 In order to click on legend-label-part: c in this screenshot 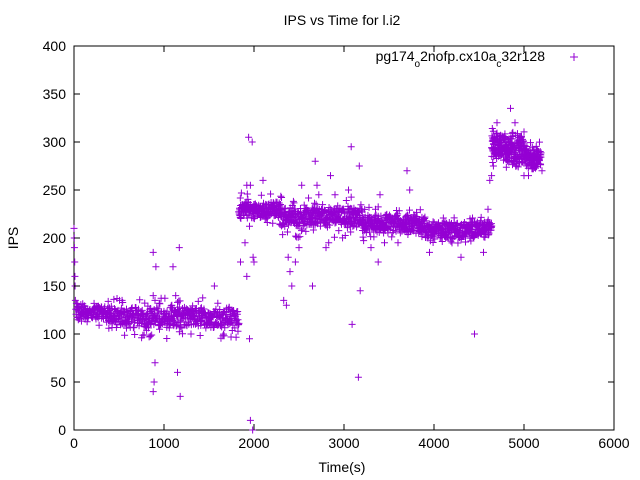, I will do `click(498, 64)`.